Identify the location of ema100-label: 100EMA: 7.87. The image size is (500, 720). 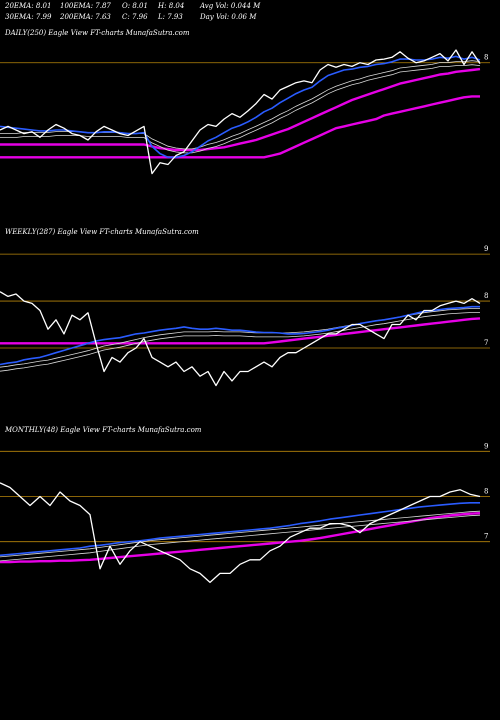
(85, 6).